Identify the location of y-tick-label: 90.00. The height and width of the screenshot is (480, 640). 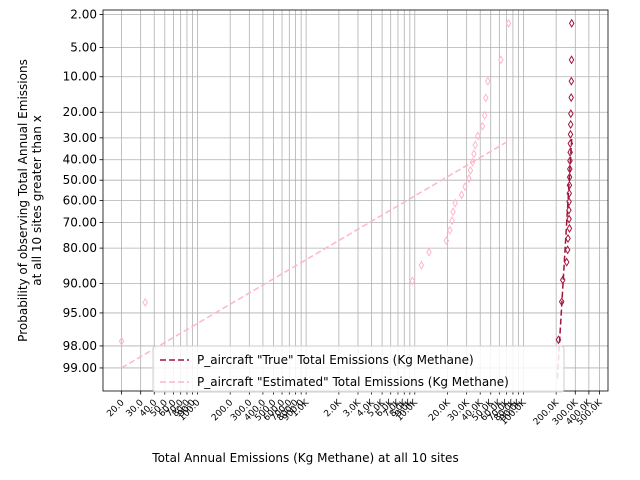
(80, 284).